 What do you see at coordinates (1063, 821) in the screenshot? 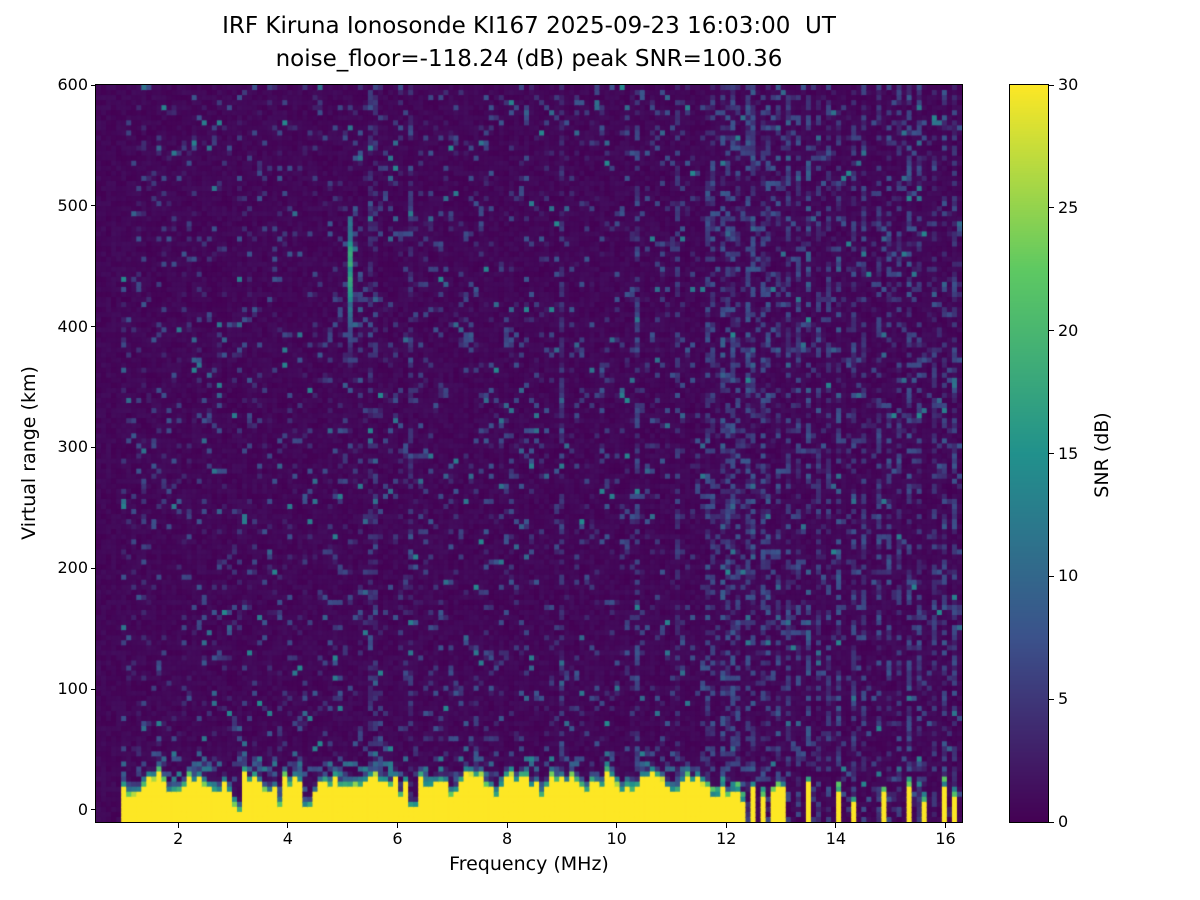
I see `colorbar-tick-label: 0` at bounding box center [1063, 821].